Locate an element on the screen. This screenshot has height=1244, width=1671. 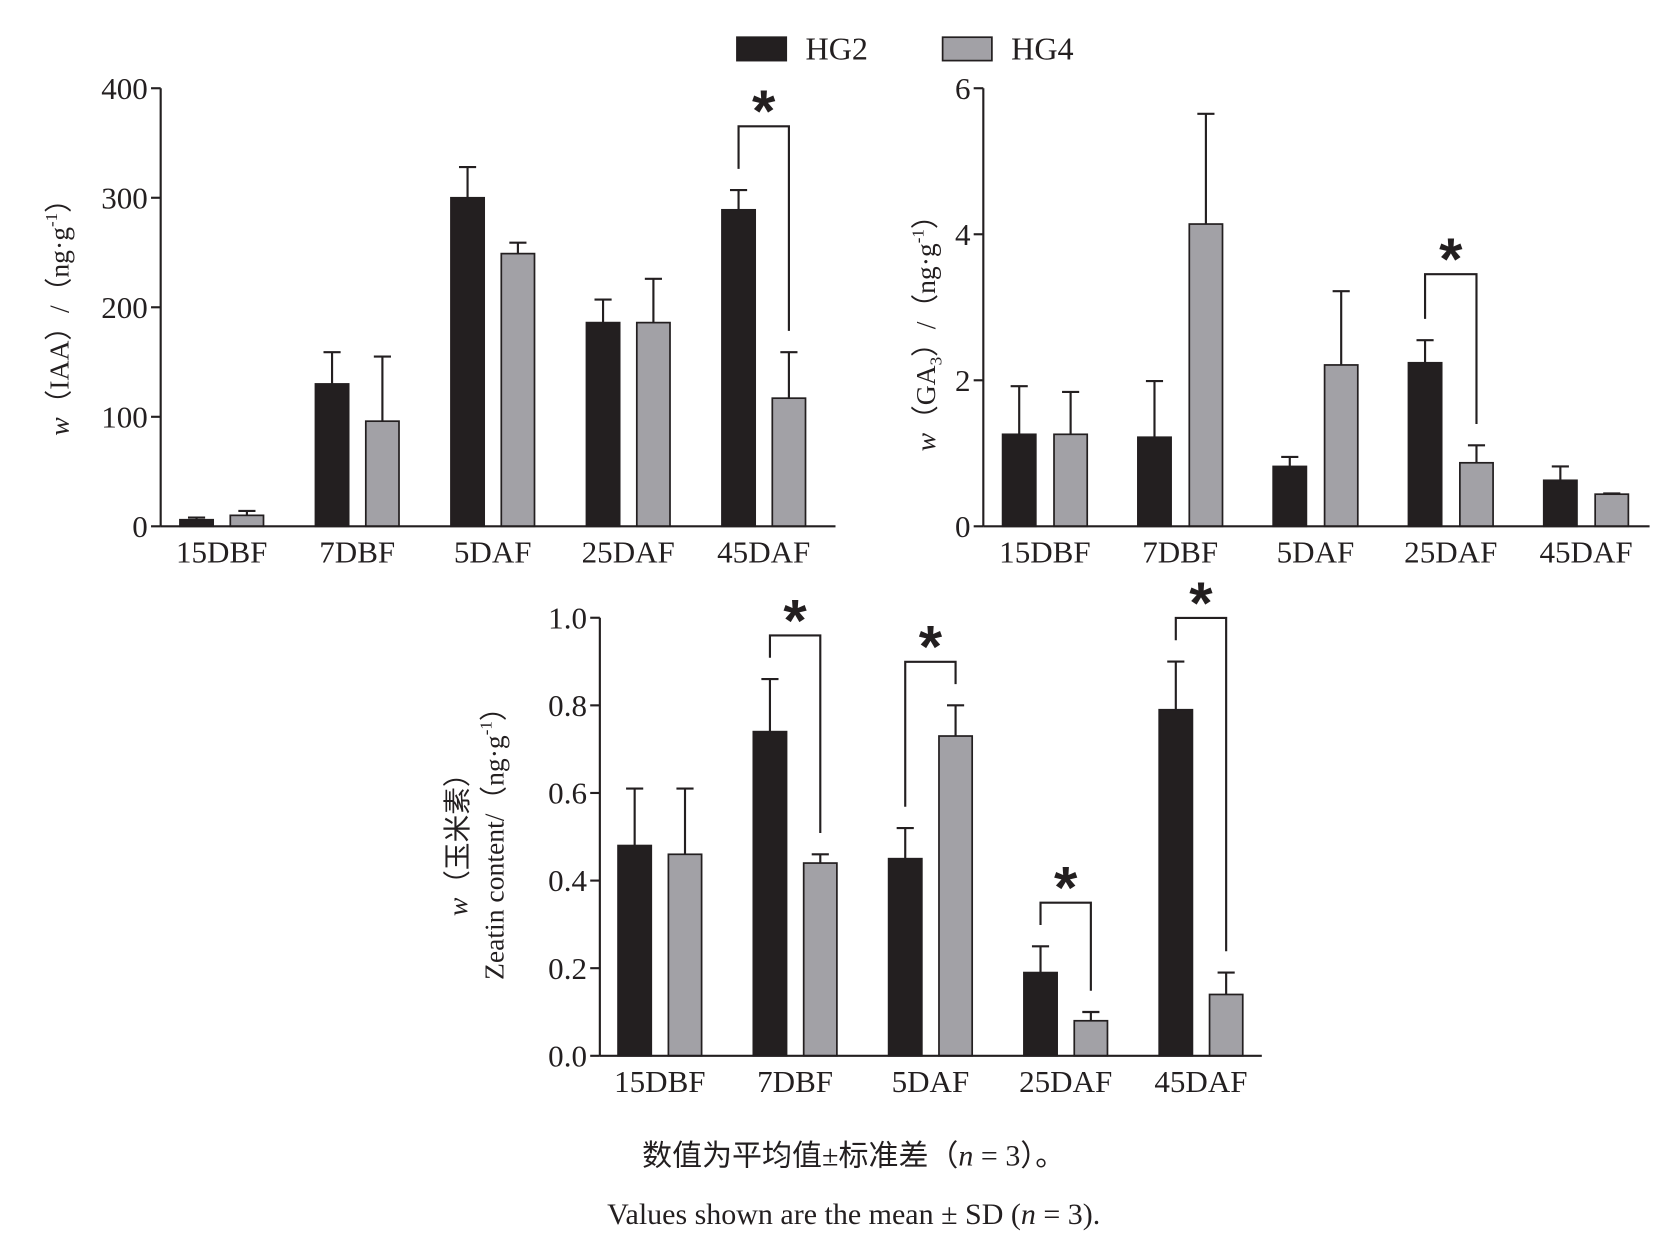
y-tick-label: 6 is located at coordinates (963, 88).